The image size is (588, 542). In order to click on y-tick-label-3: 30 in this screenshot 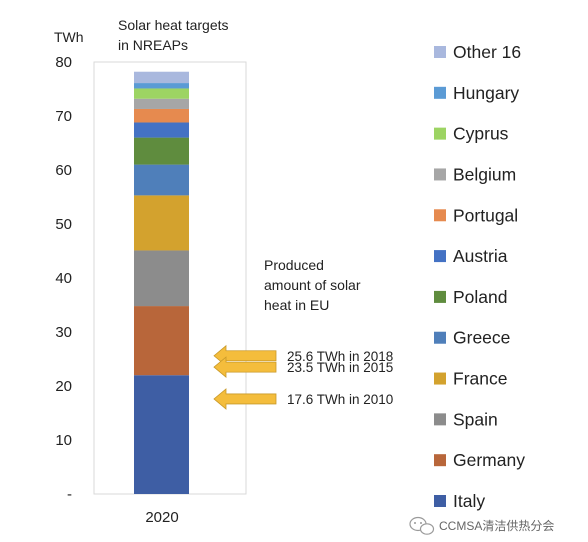, I will do `click(63, 332)`.